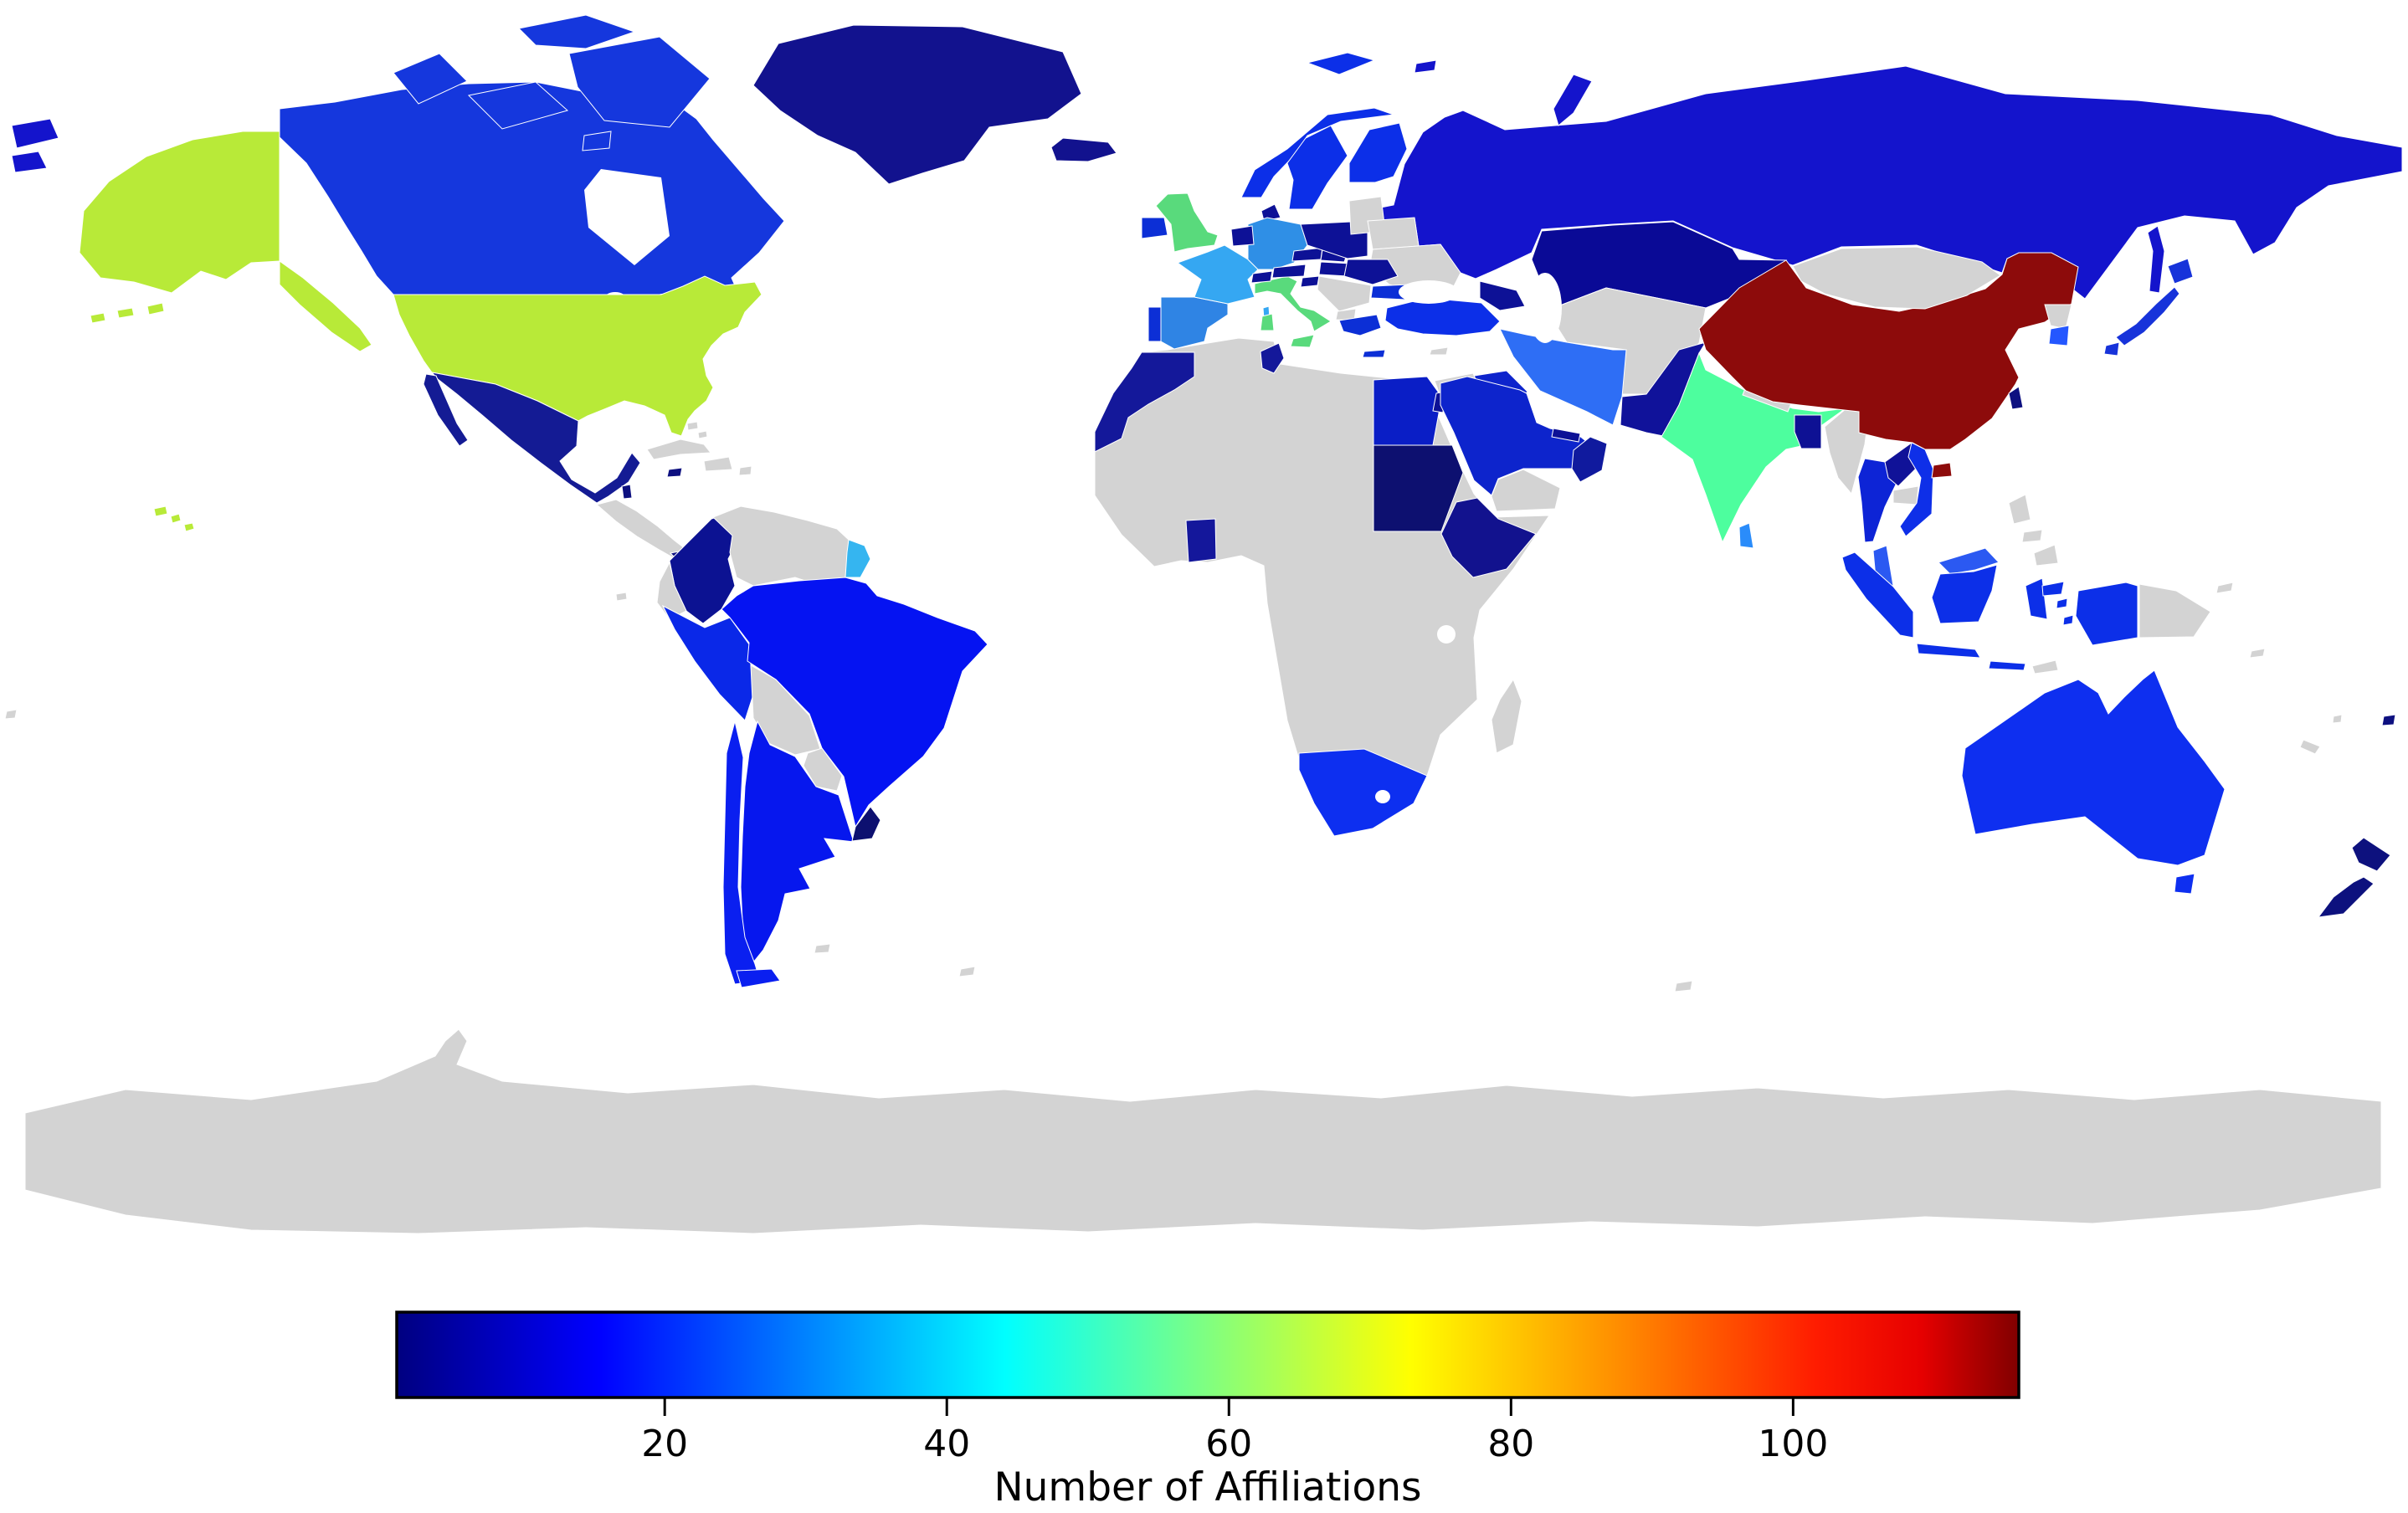  I want to click on country-jamaica, so click(674, 473).